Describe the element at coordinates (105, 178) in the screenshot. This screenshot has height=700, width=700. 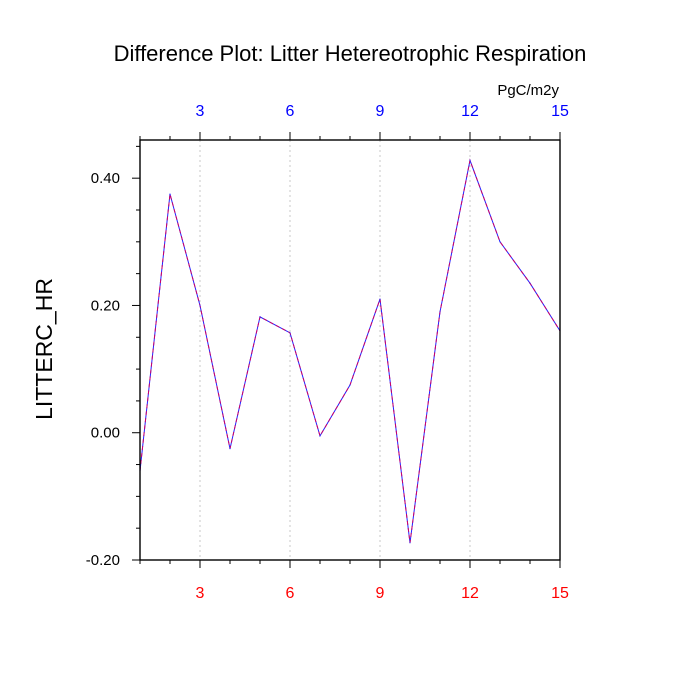
I see `y-tick-label: 0.40` at that location.